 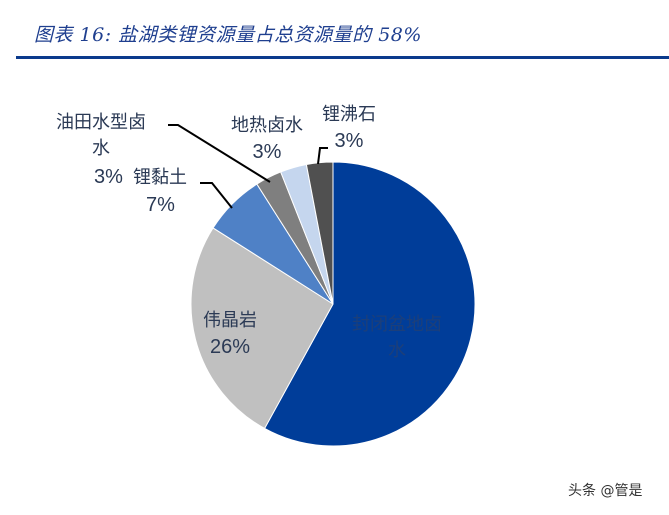 What do you see at coordinates (397, 337) in the screenshot?
I see `label-closed-basin: 封闭盆地卤 水` at bounding box center [397, 337].